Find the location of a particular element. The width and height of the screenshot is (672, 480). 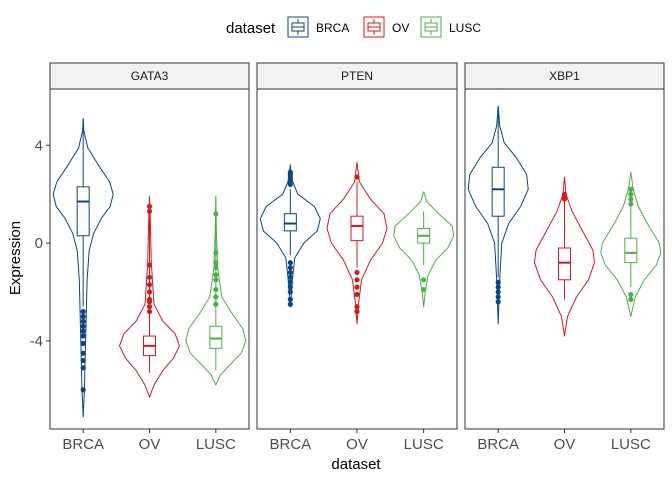

facet-strip-label: XBP1 is located at coordinates (564, 76).